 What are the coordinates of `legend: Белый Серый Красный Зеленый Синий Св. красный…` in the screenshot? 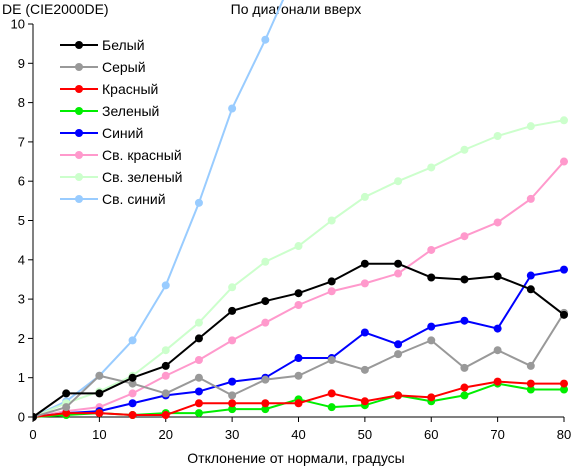 It's located at (121, 122).